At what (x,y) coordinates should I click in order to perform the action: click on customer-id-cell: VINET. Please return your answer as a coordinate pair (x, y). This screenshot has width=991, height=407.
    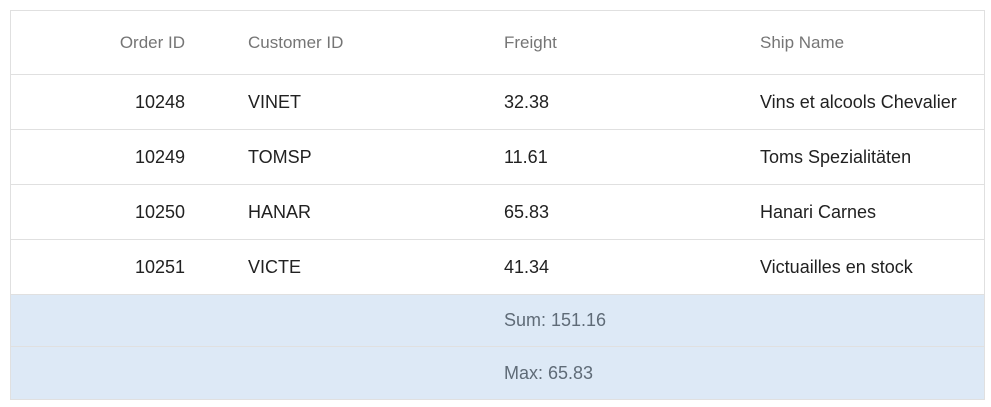
    Looking at the image, I should click on (275, 101).